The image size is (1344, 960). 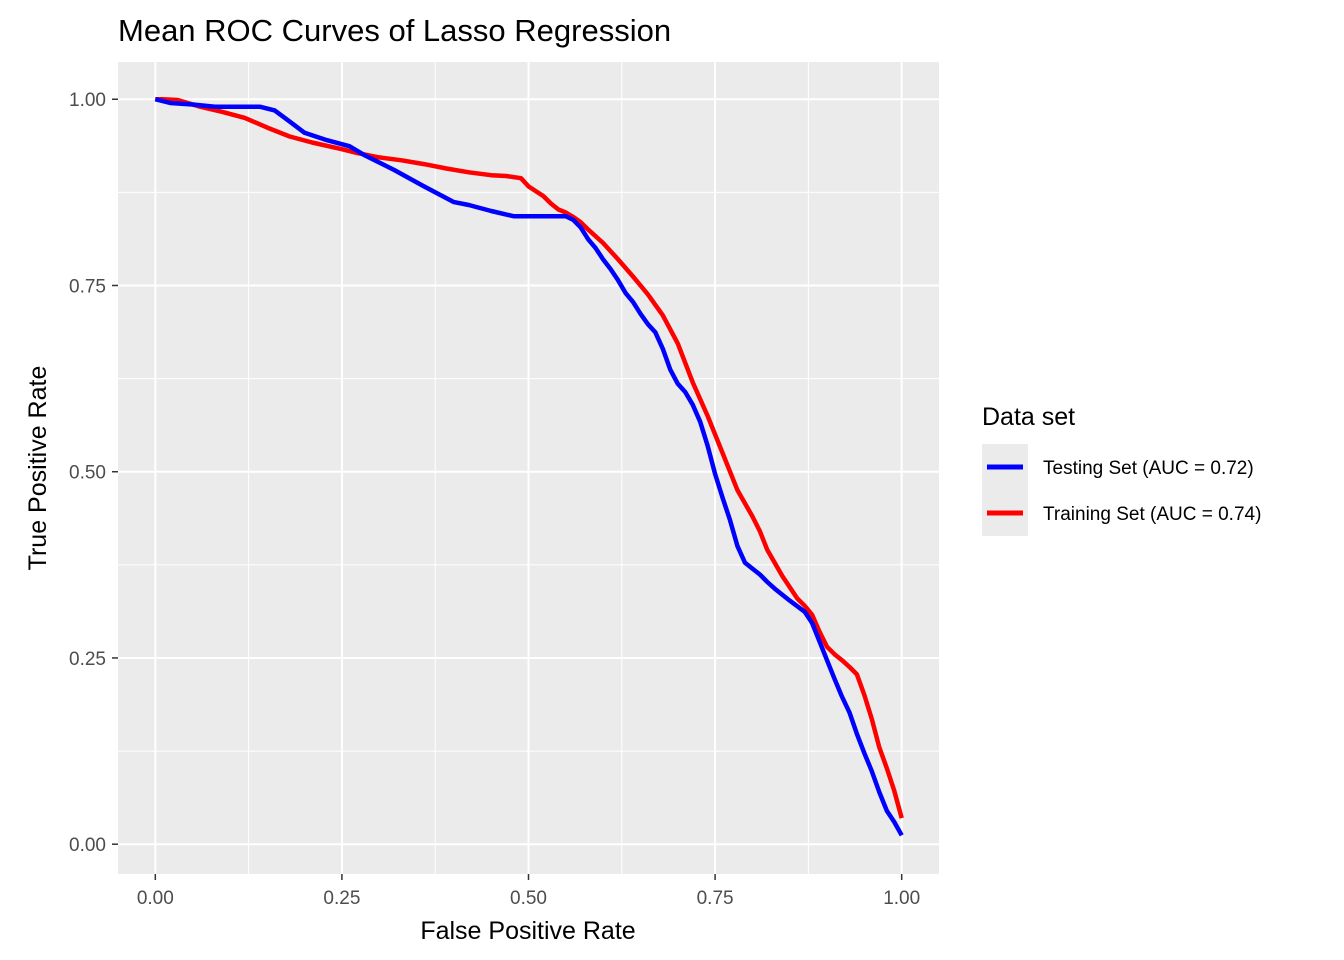 I want to click on x-tick-label: 0.75, so click(x=715, y=898).